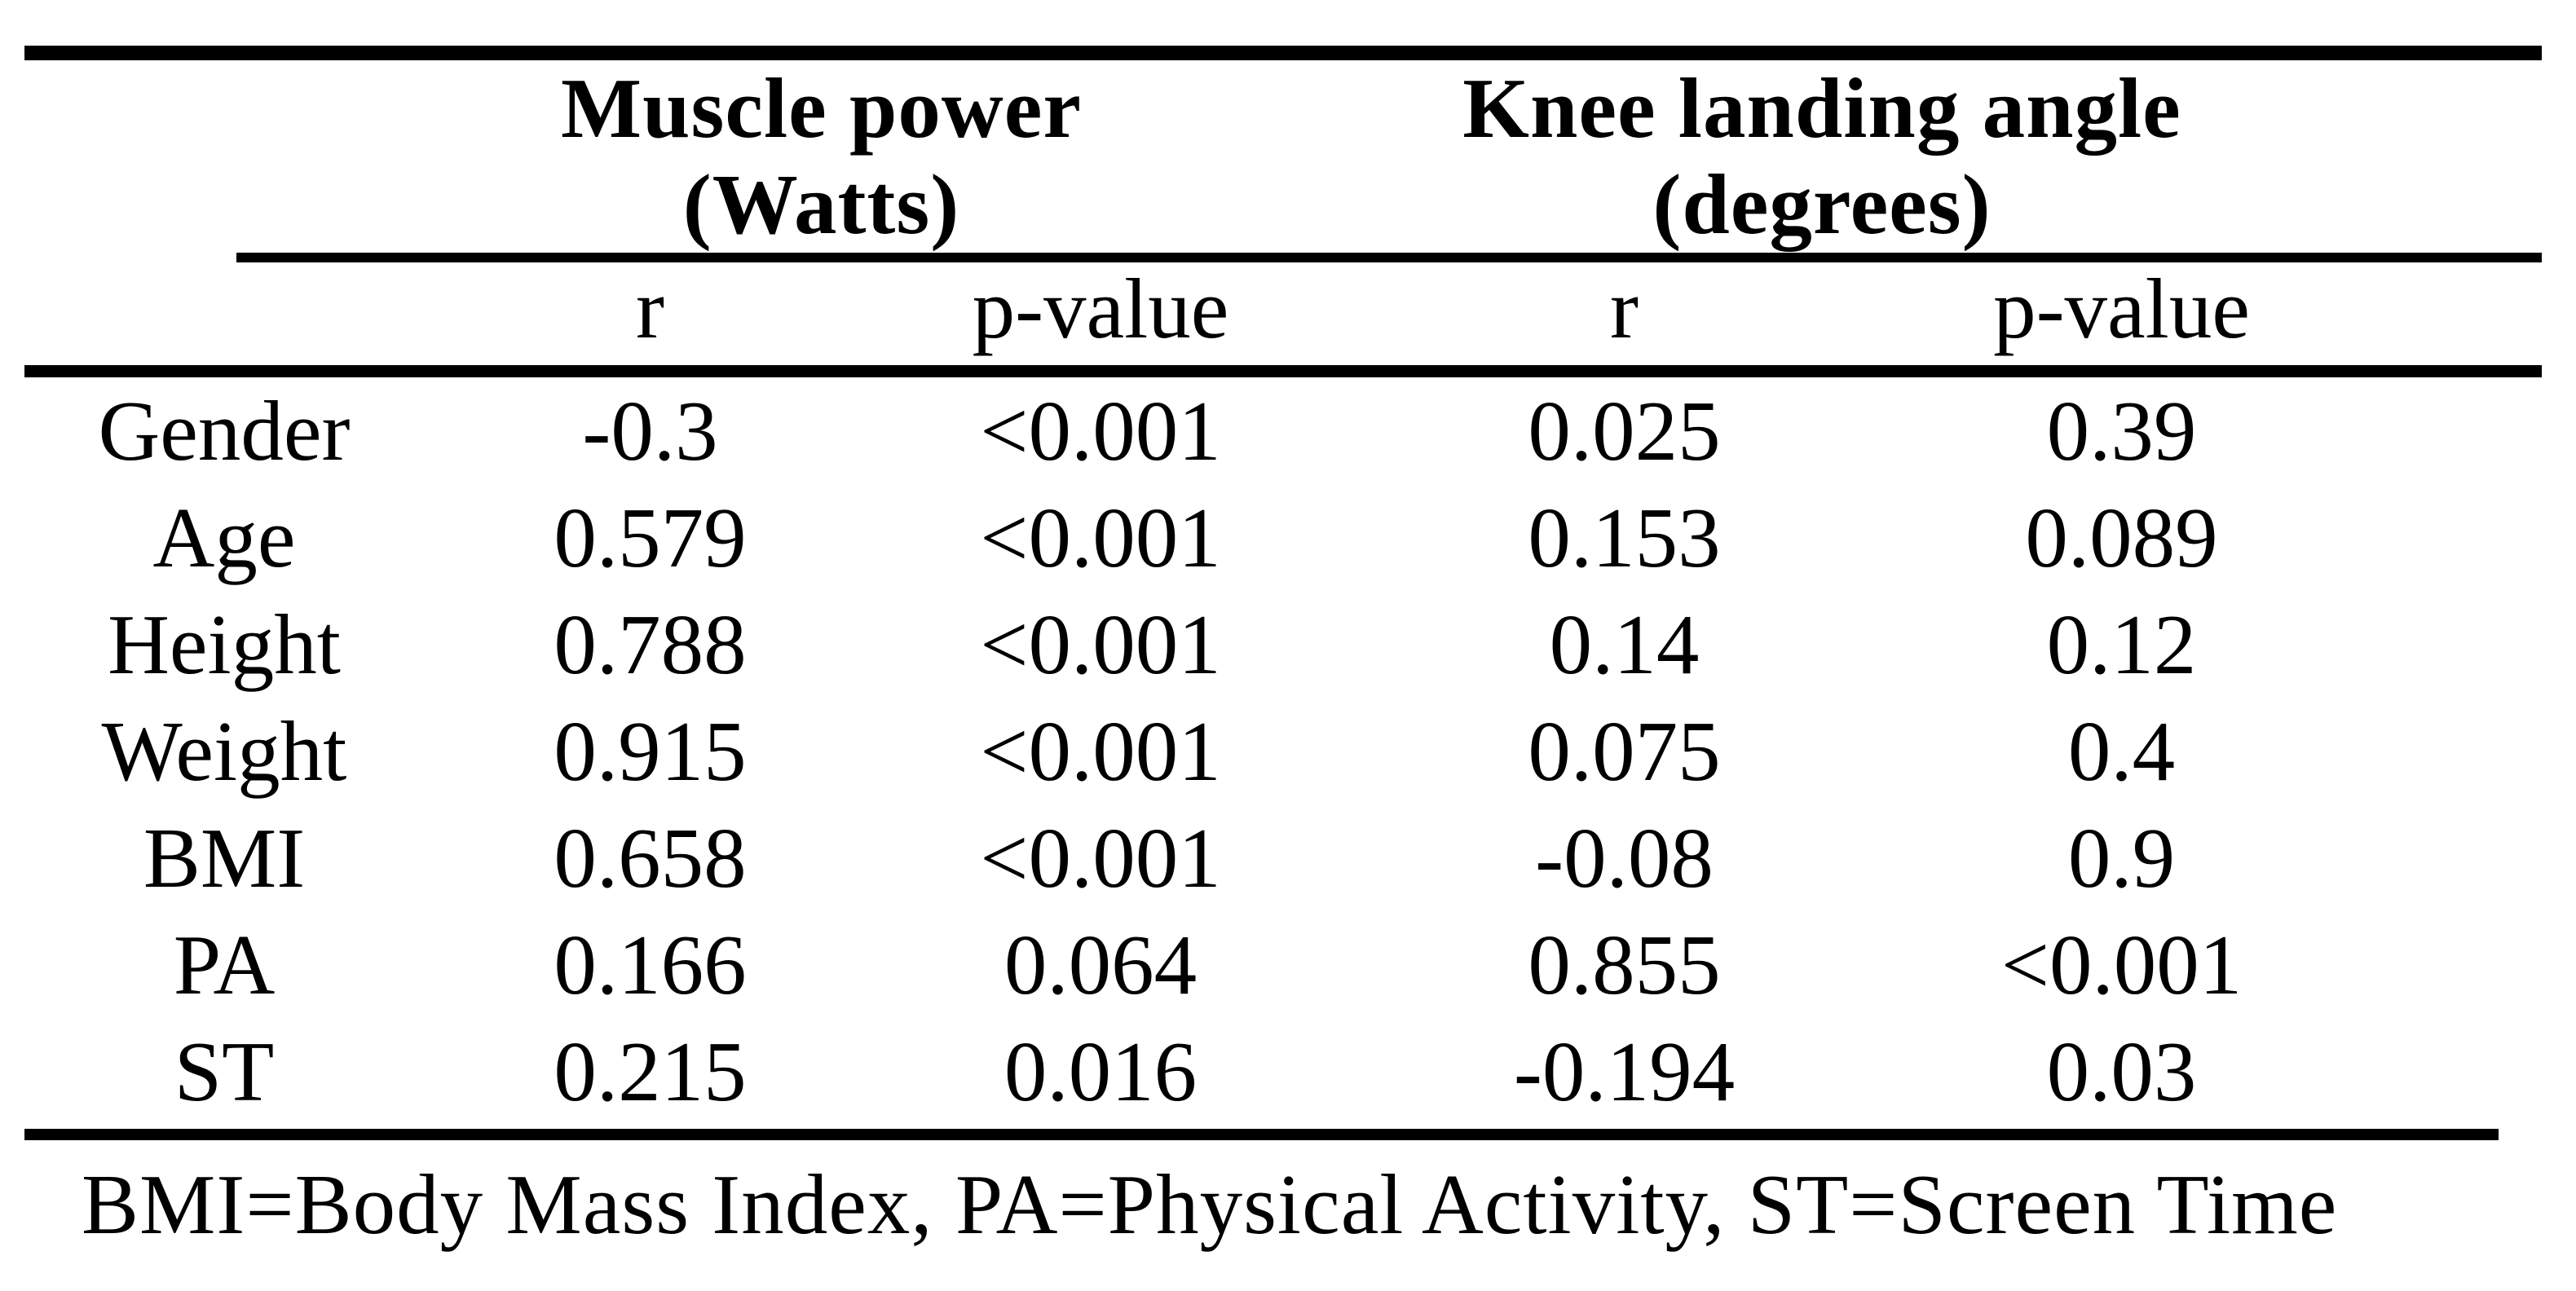 This screenshot has height=1291, width=2576. I want to click on spacer-row, so click(1283, 371).